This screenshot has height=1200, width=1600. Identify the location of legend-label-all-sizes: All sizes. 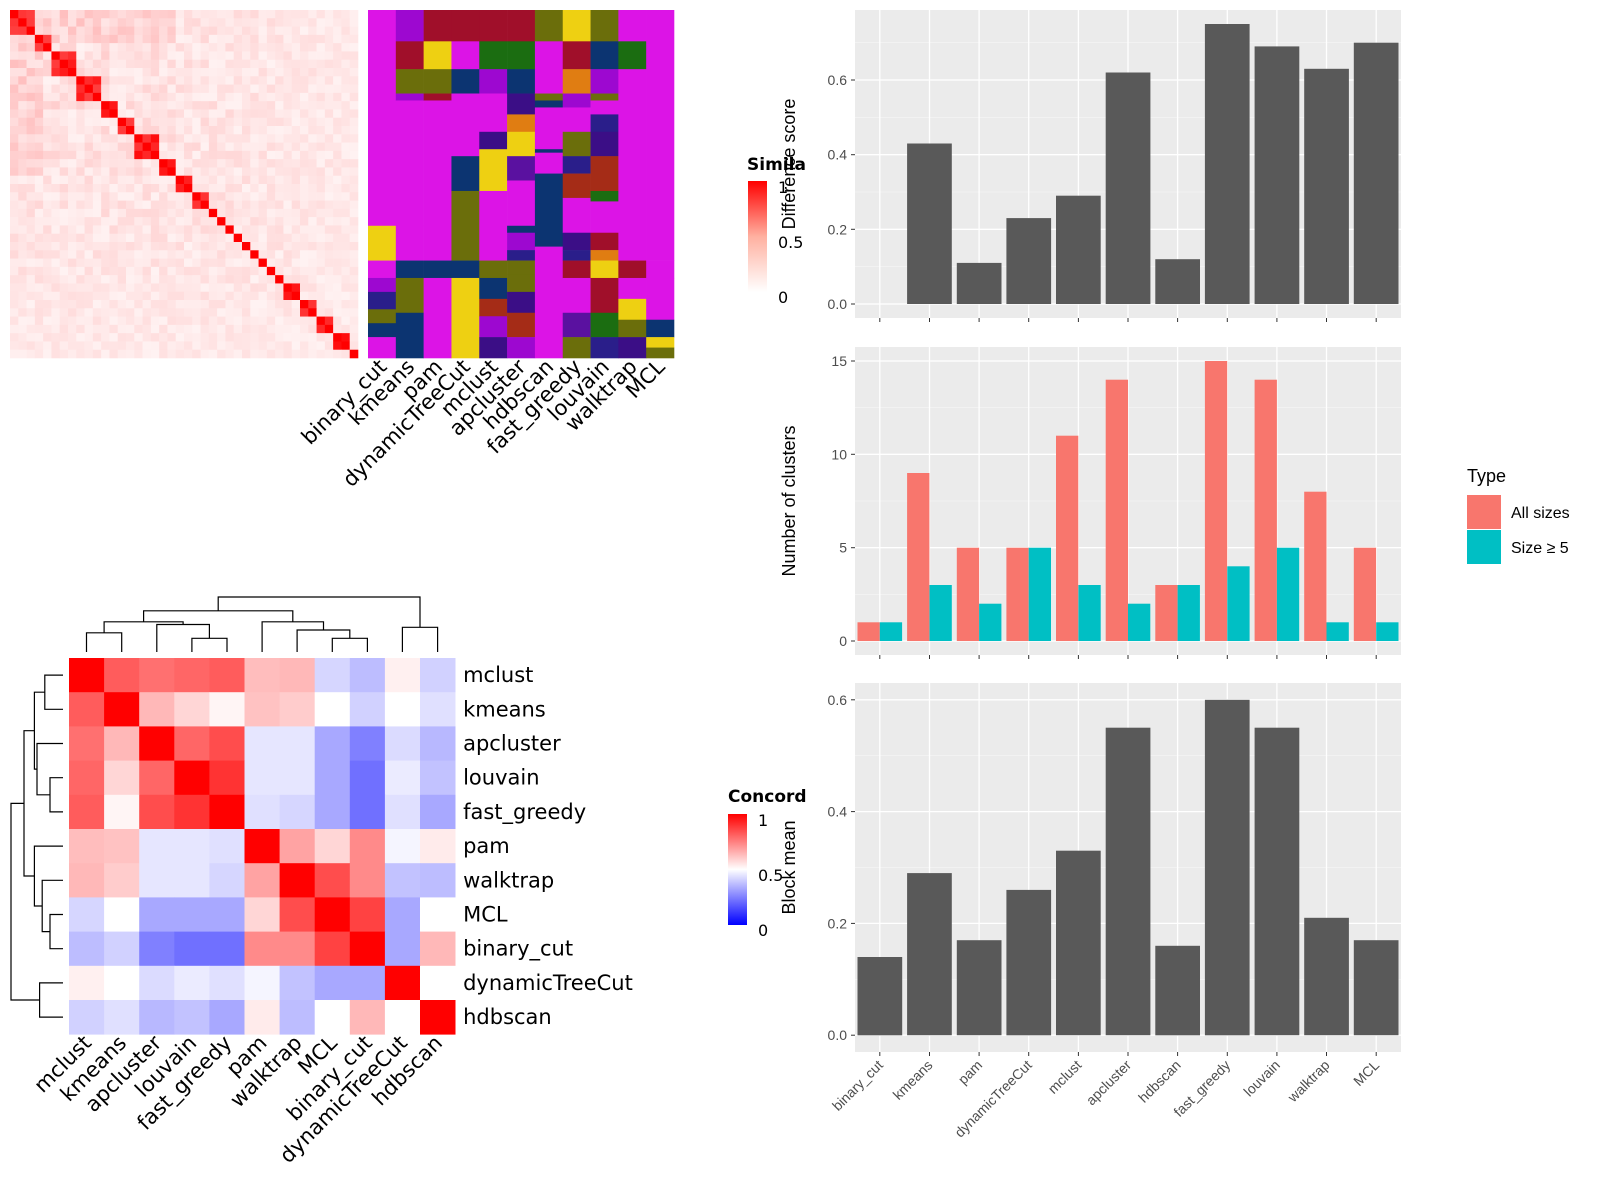
(1540, 513).